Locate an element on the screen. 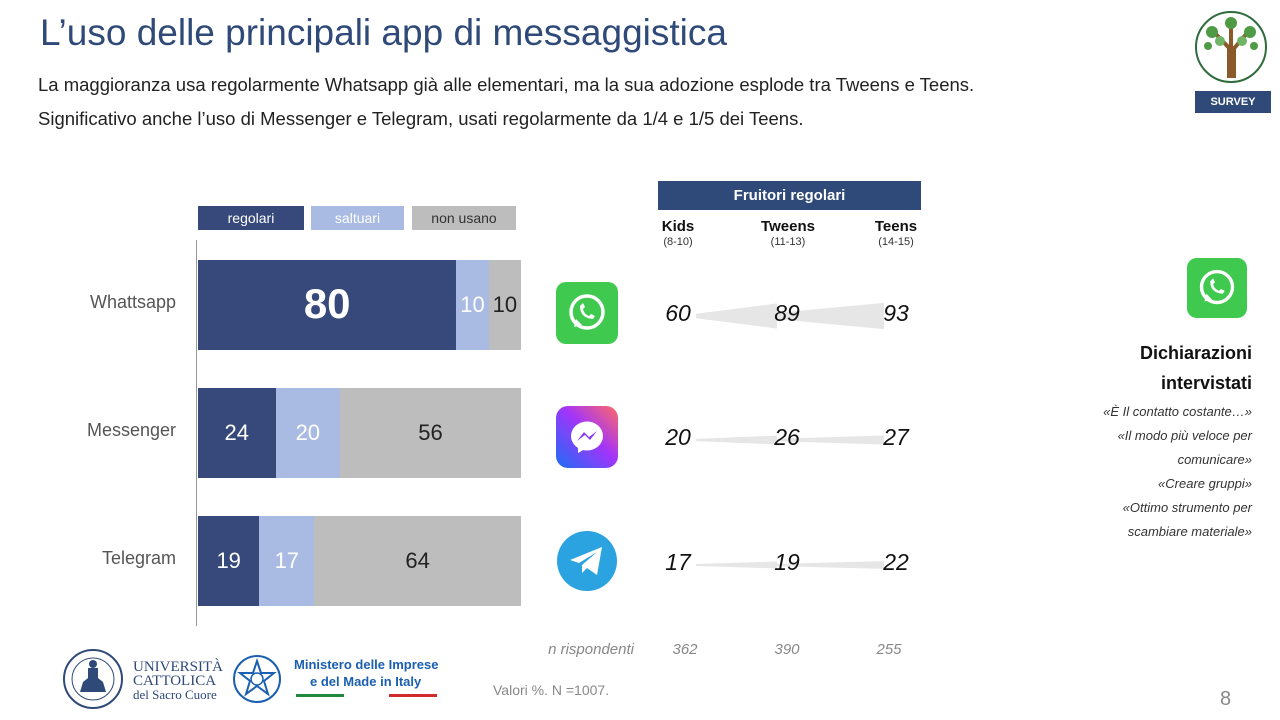 The width and height of the screenshot is (1280, 720). side-panel-title-line1: Dichiarazioni is located at coordinates (1195, 353).